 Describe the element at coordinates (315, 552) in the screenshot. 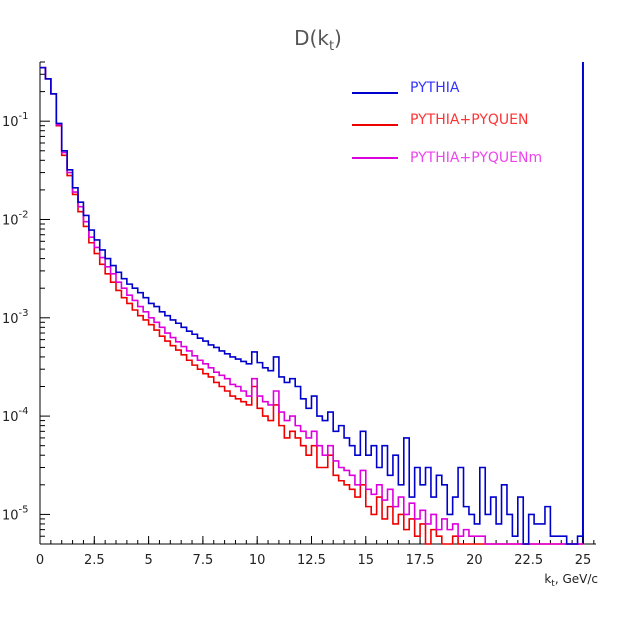

I see `x-ticks: 0 2.5 5 7.5 10 12.5 15 17.5 20 22.5 25` at that location.